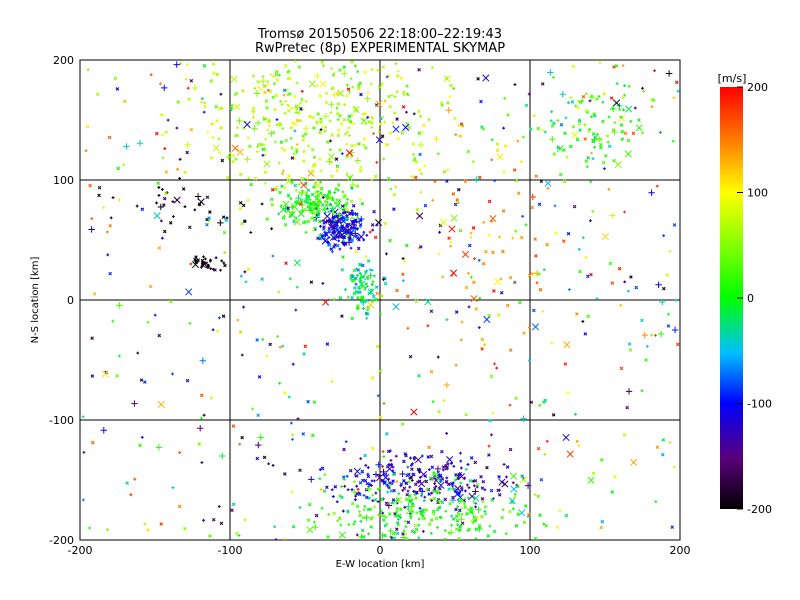 Image resolution: width=800 pixels, height=600 pixels. What do you see at coordinates (750, 298) in the screenshot?
I see `colorbar-tick-label: 0` at bounding box center [750, 298].